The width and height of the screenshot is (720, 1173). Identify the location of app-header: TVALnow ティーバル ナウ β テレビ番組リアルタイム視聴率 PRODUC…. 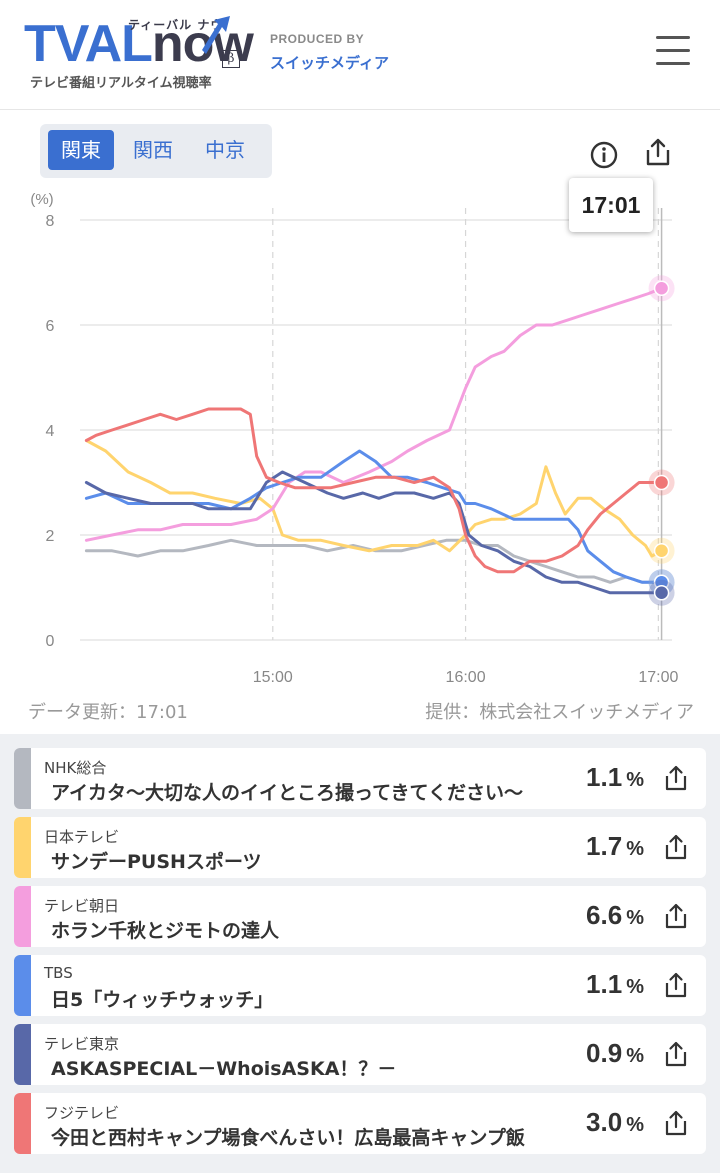
(360, 55).